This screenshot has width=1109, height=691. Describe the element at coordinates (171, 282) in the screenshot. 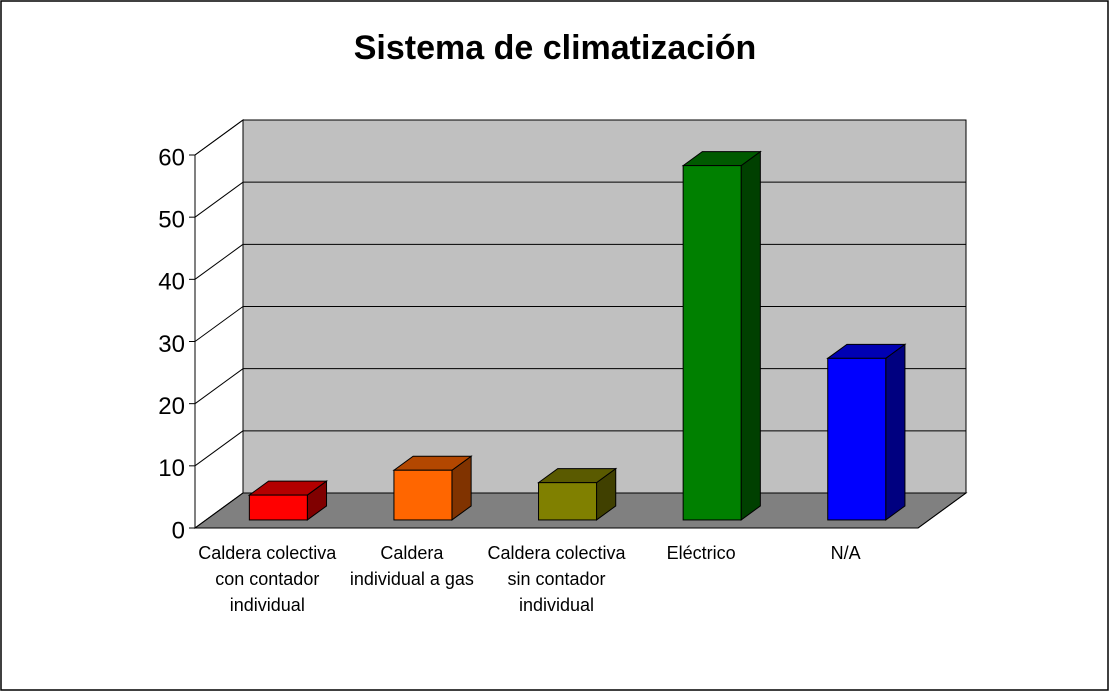

I see `y-tick-label: 40` at that location.